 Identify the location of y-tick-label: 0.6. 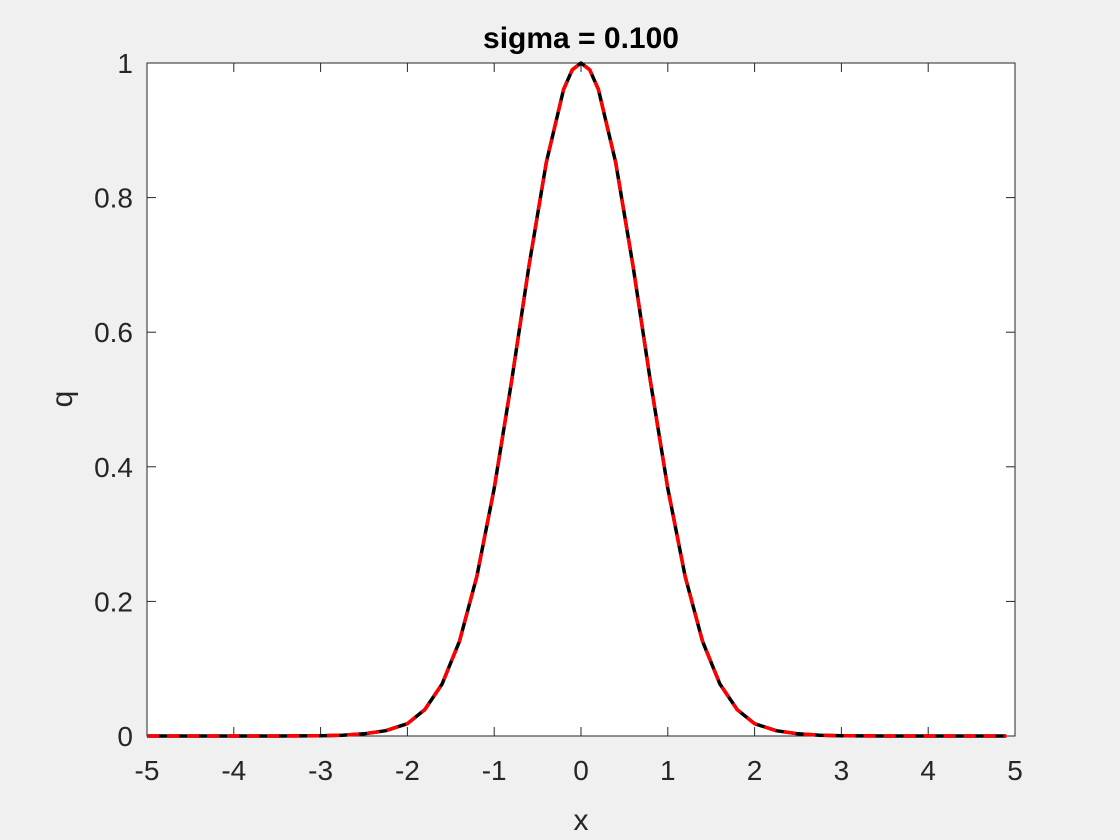
(113, 332).